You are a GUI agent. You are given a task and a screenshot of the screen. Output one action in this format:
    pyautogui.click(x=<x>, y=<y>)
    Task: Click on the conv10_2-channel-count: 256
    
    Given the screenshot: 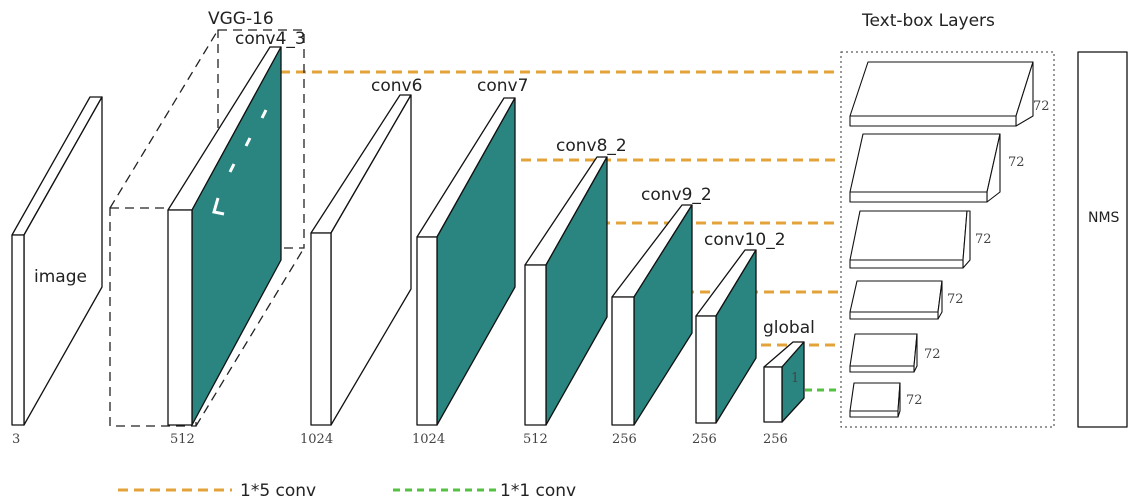 What is the action you would take?
    pyautogui.click(x=704, y=439)
    